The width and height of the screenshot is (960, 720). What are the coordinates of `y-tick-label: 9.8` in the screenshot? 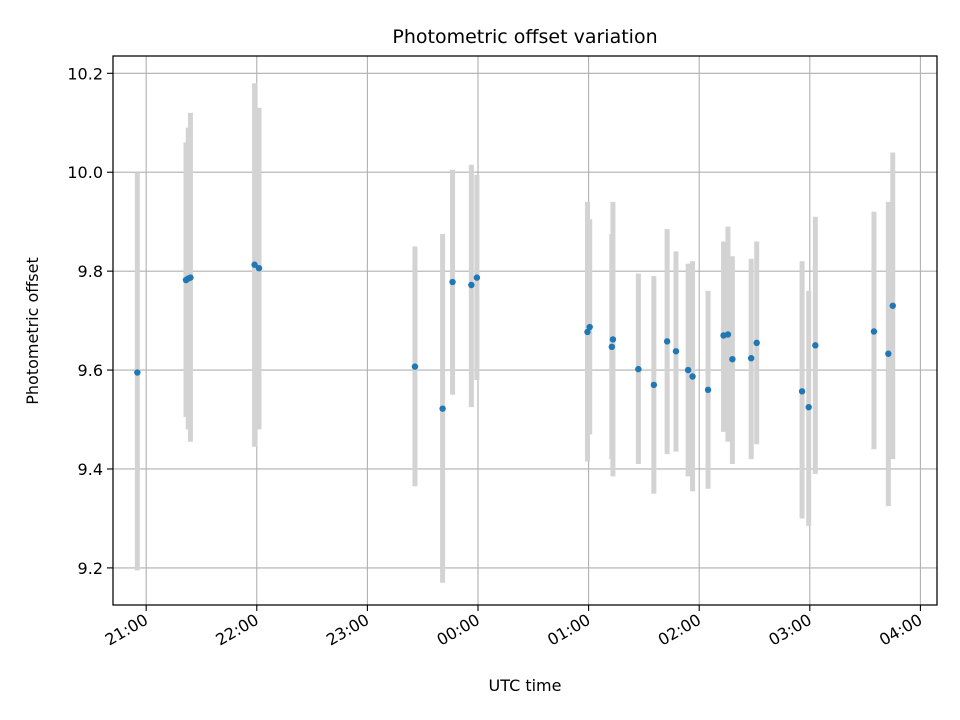 It's located at (90, 271).